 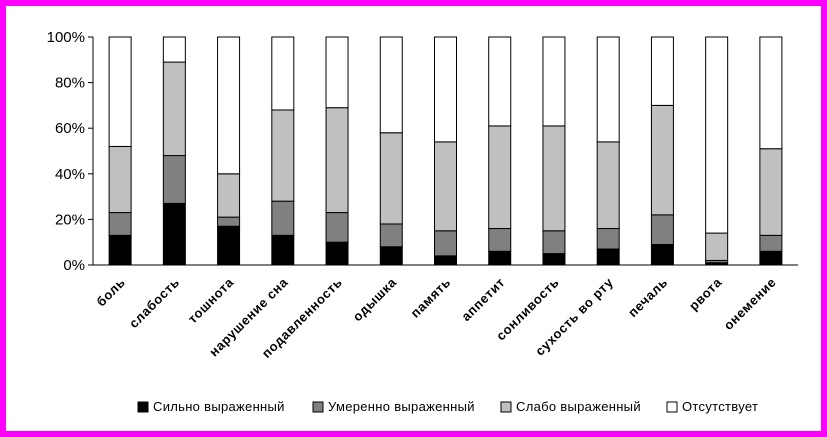 What do you see at coordinates (720, 406) in the screenshot?
I see `legend-label: Отсутствует` at bounding box center [720, 406].